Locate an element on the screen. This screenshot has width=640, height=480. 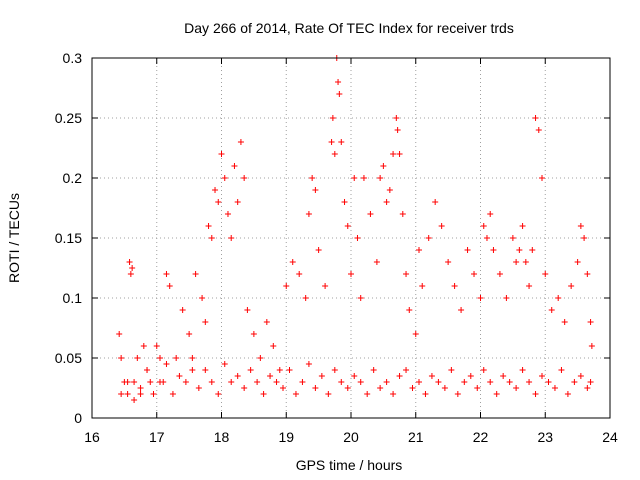
x-tick-label: 19 is located at coordinates (286, 437).